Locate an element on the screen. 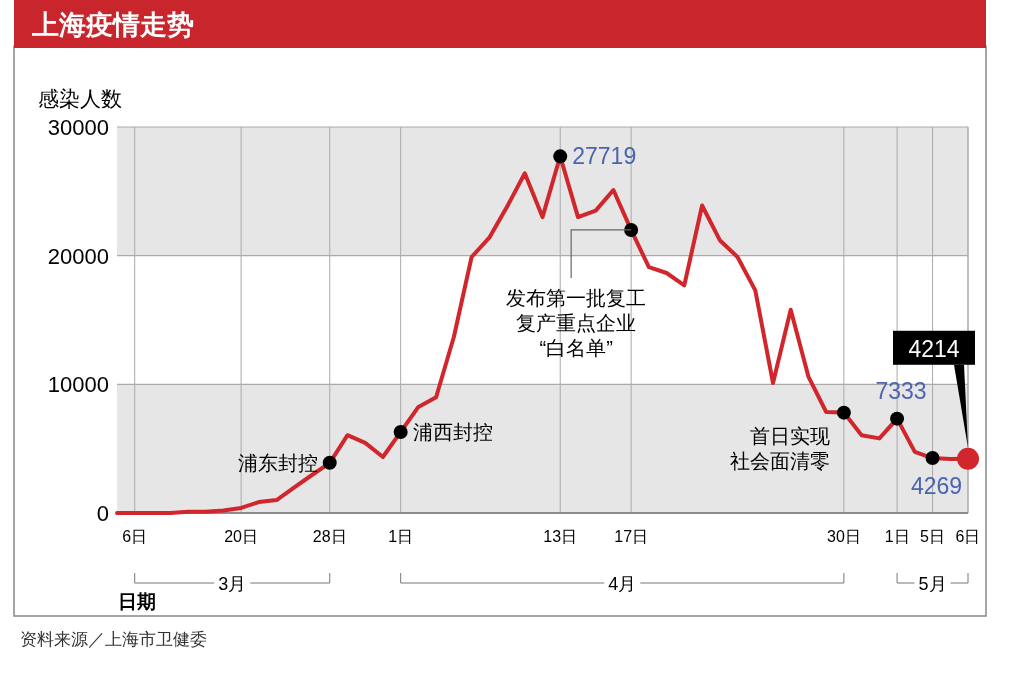 This screenshot has height=678, width=1024. data-label: 27719 is located at coordinates (604, 156).